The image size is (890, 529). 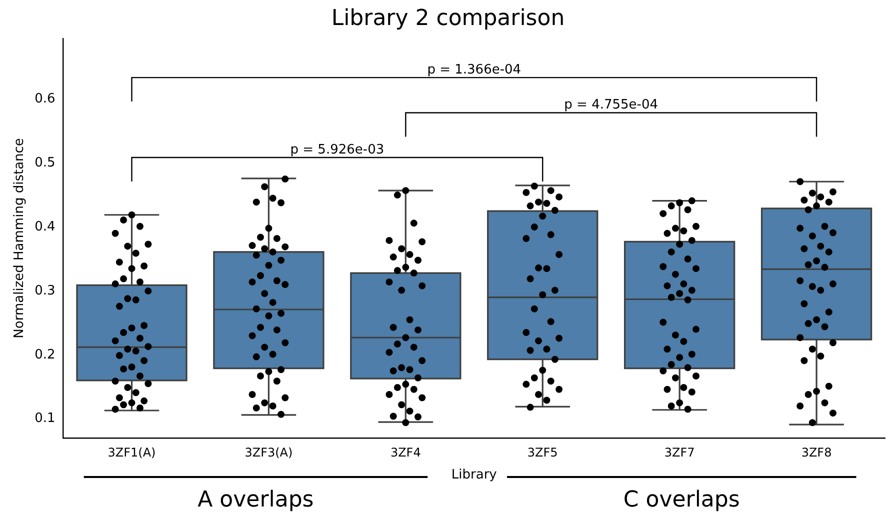 I want to click on x-tick-label: 3ZF8, so click(x=816, y=452).